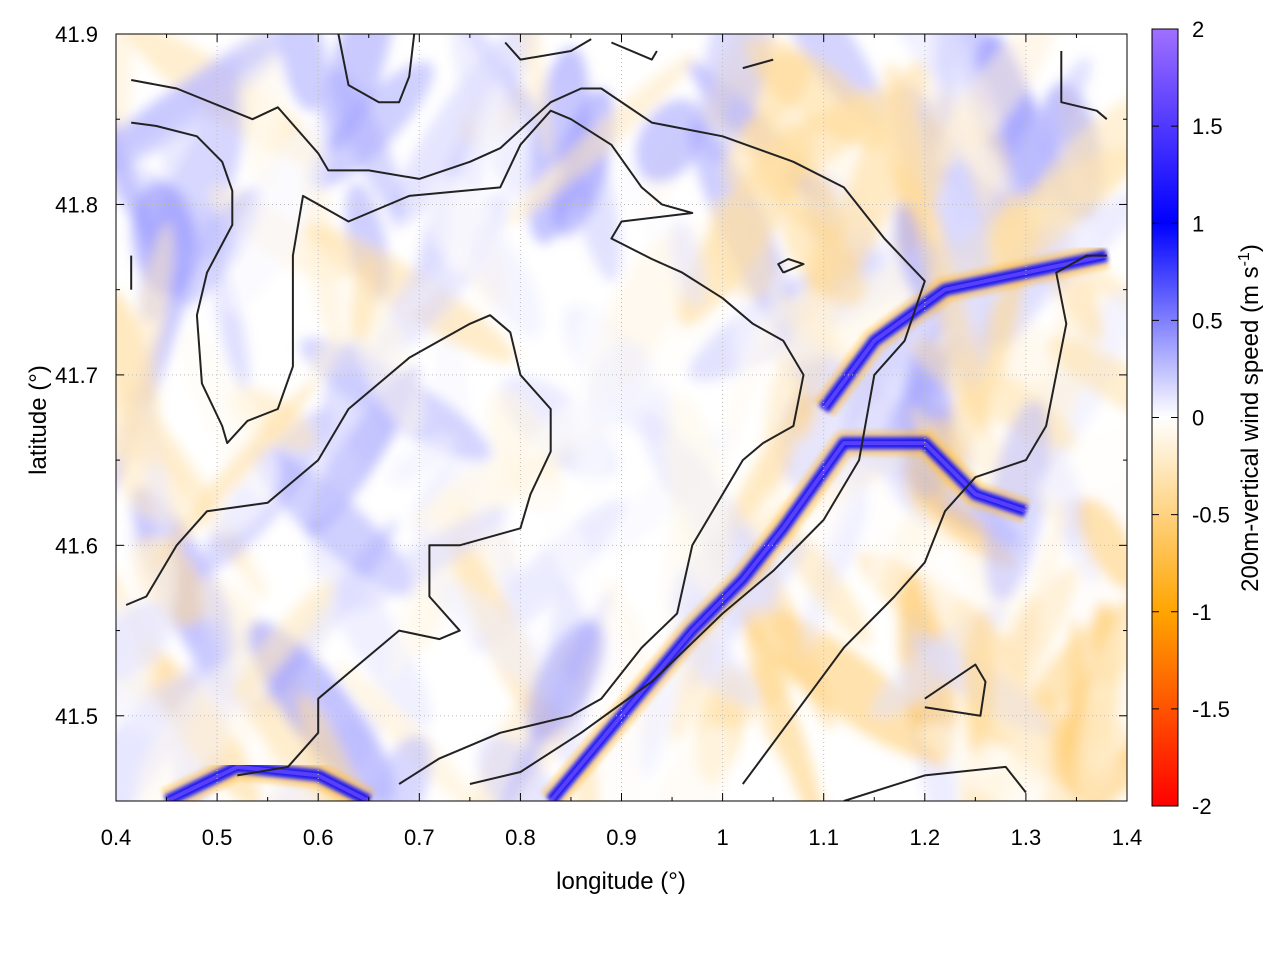 The height and width of the screenshot is (960, 1280). Describe the element at coordinates (76, 545) in the screenshot. I see `y-tick-label: 41.6` at that location.